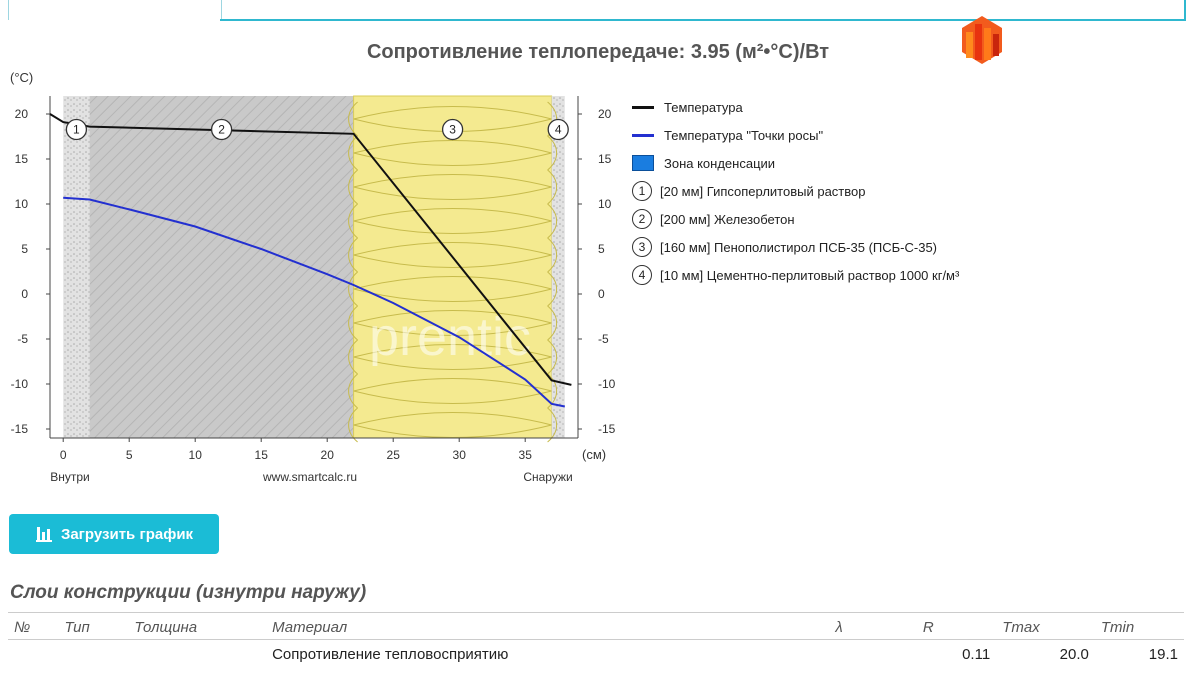  Describe the element at coordinates (93, 626) in the screenshot. I see `col-type: Тип` at that location.